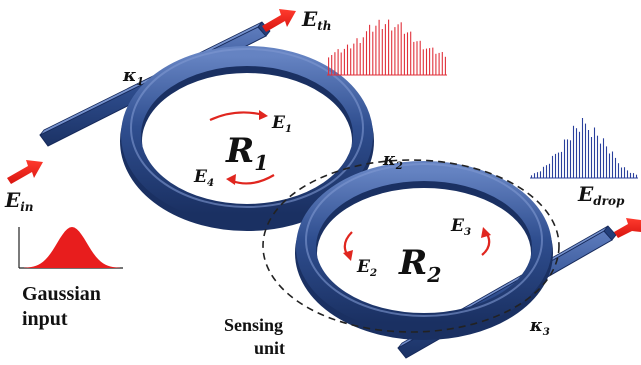 The width and height of the screenshot is (641, 365). I want to click on kappa3-label: κ3, so click(539, 327).